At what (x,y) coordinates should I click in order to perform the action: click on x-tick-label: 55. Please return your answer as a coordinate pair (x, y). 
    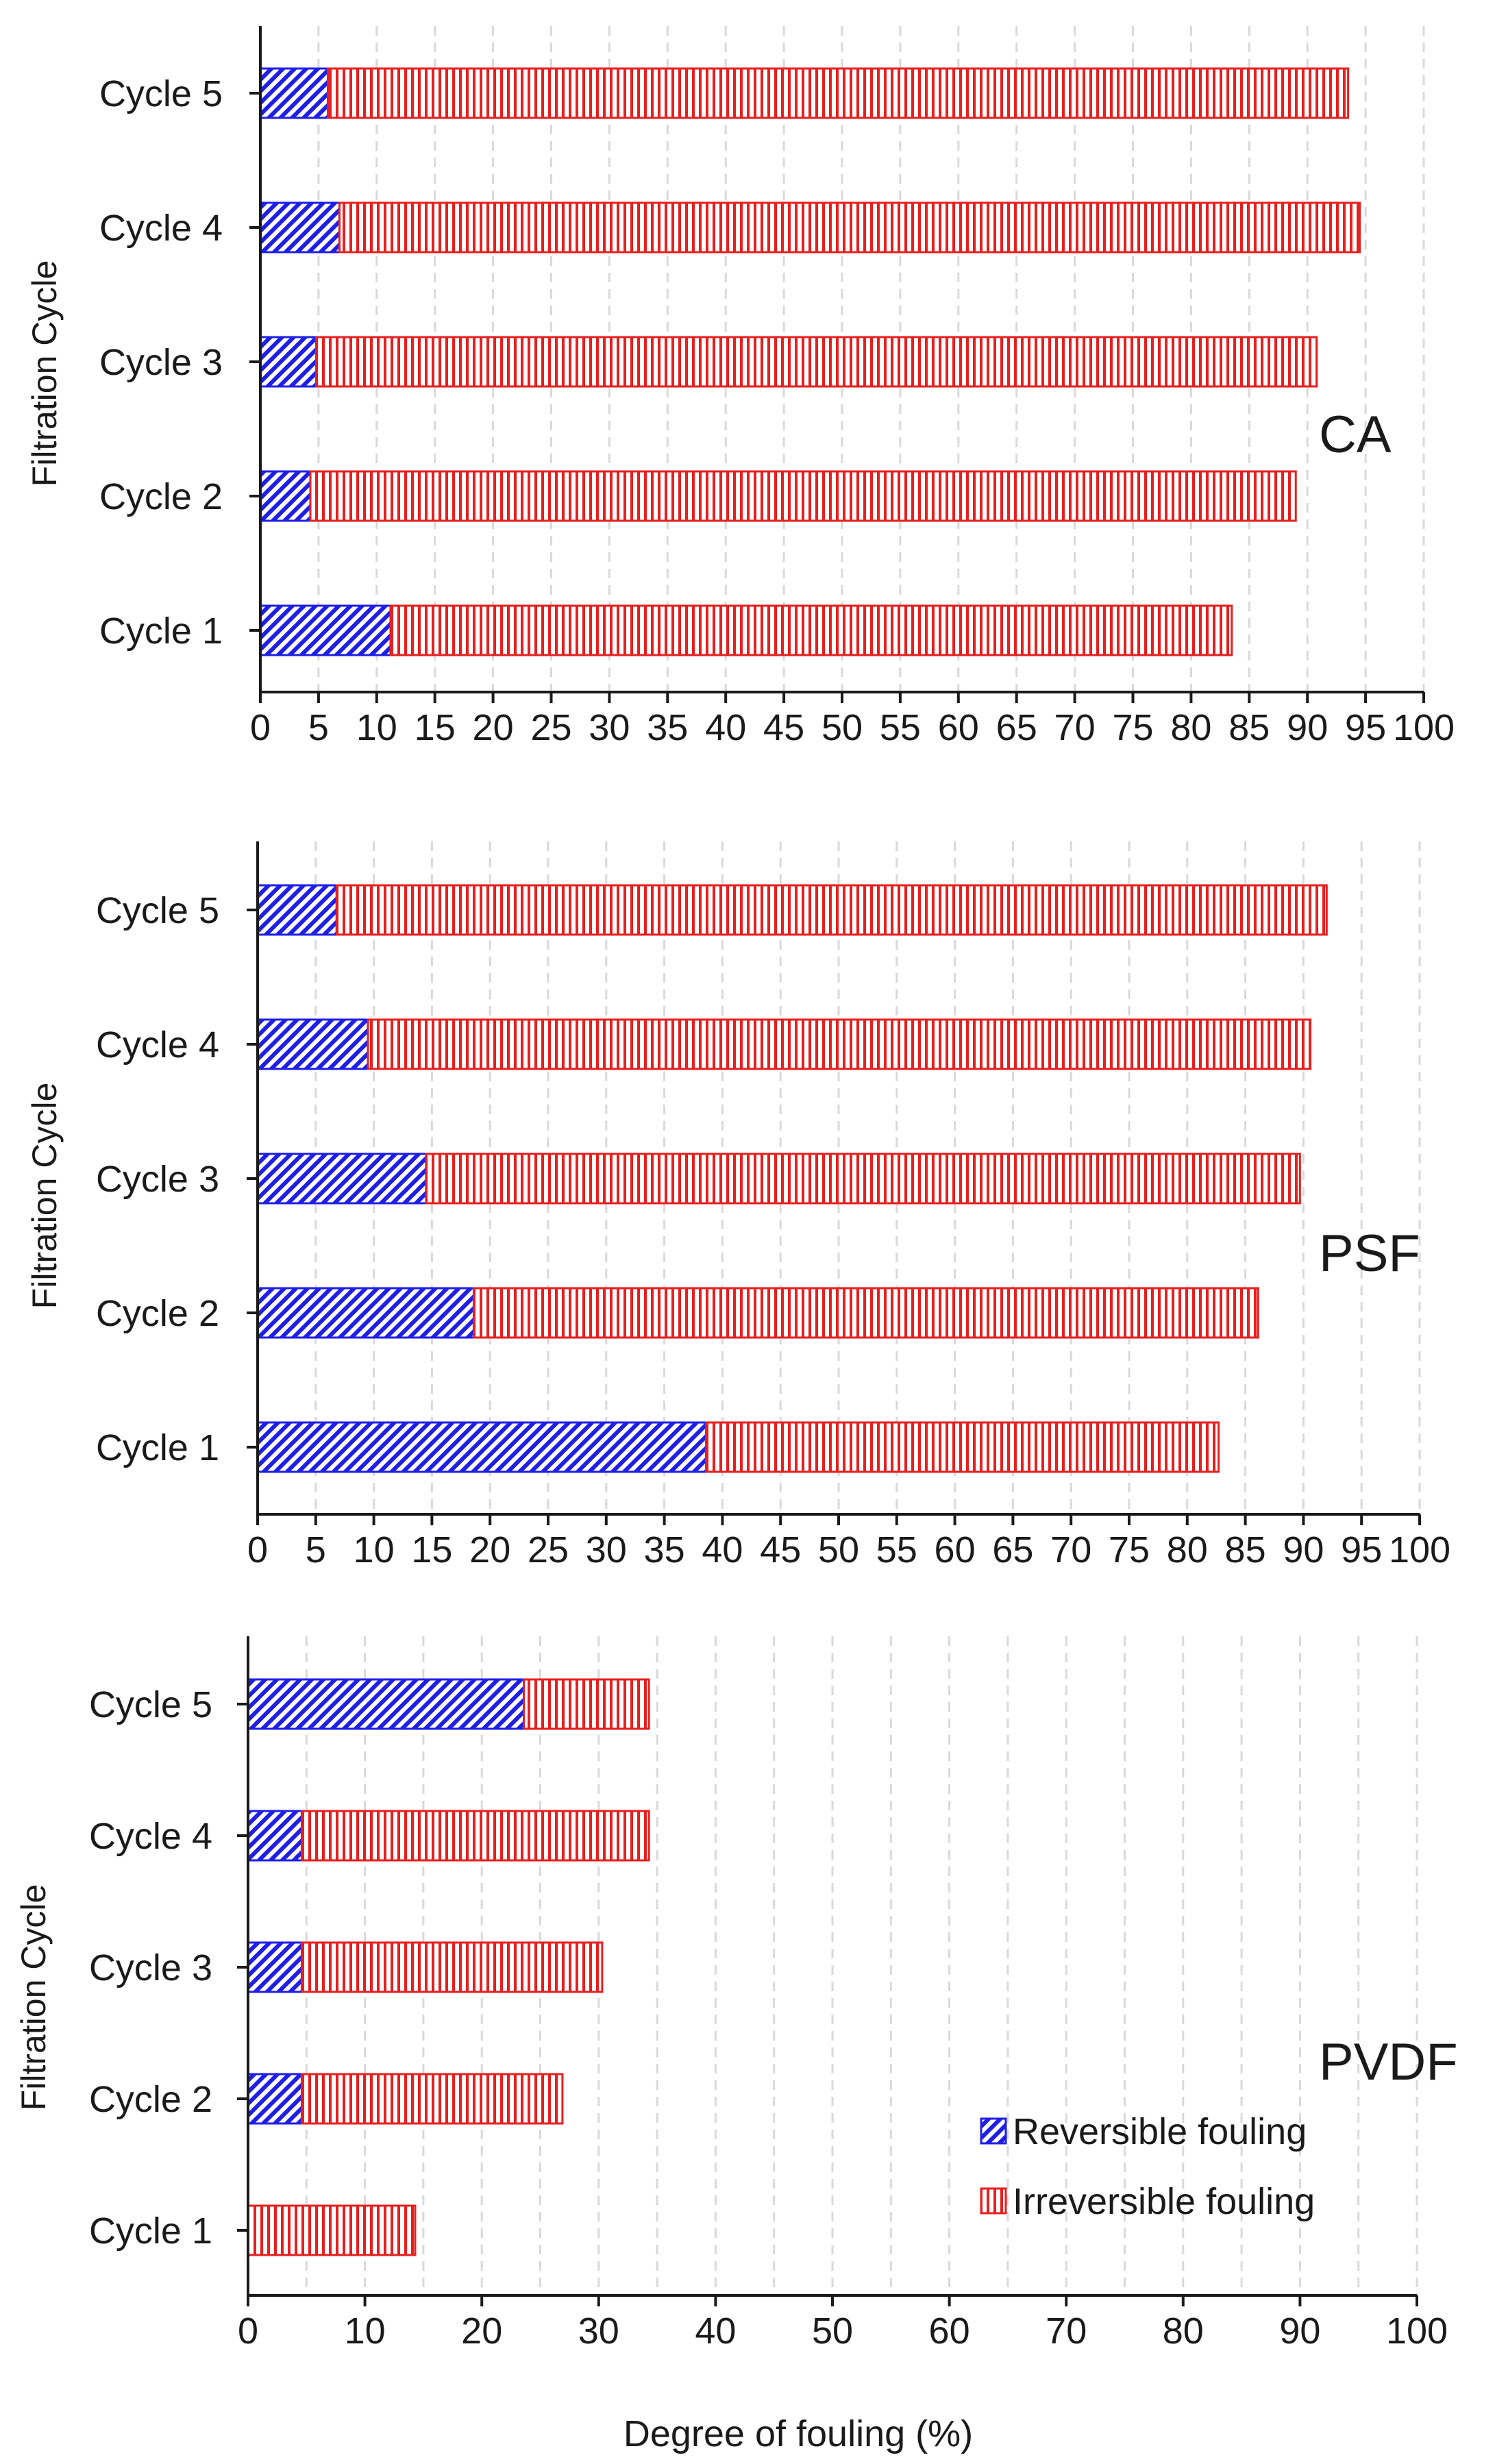
    Looking at the image, I should click on (900, 727).